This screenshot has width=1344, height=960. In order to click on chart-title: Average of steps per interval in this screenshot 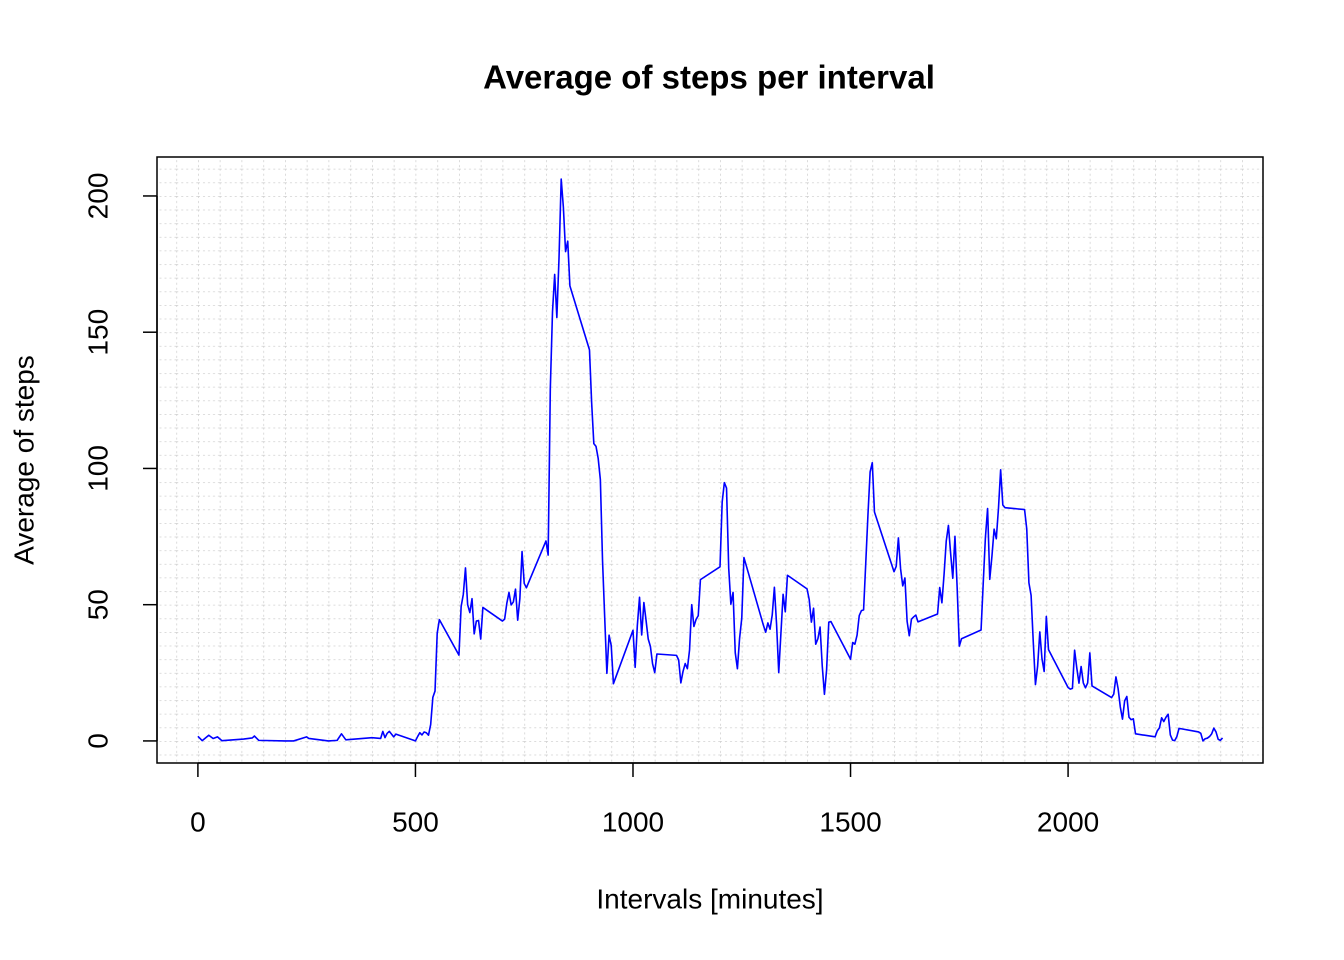, I will do `click(709, 77)`.